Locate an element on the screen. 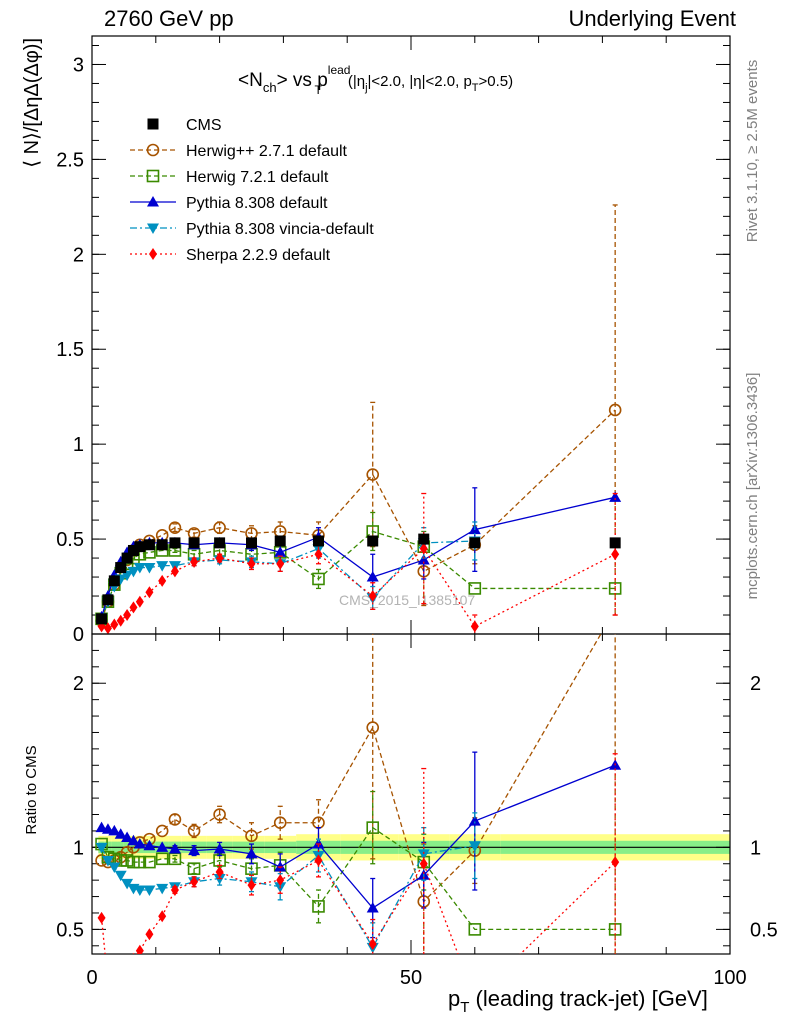  watermark: CMS_2015_I1385107 is located at coordinates (407, 600).